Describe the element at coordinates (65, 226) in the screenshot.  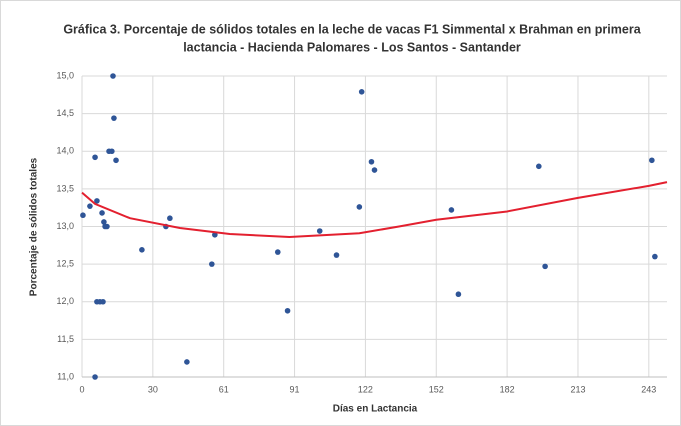
I see `y-tick-label: 13,0` at that location.